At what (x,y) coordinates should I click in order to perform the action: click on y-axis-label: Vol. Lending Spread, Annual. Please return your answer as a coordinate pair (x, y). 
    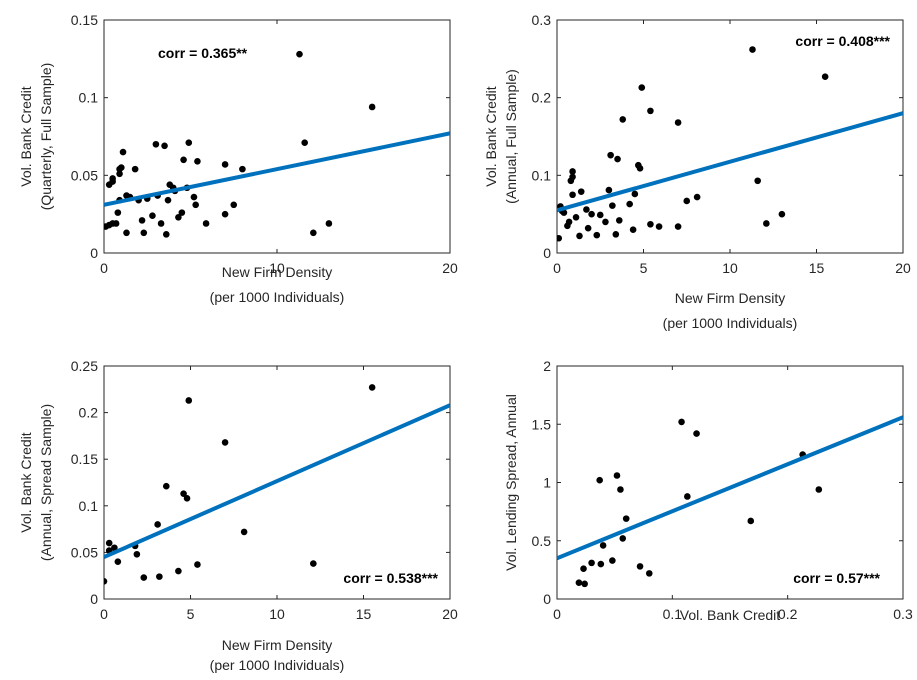
    Looking at the image, I should click on (511, 482).